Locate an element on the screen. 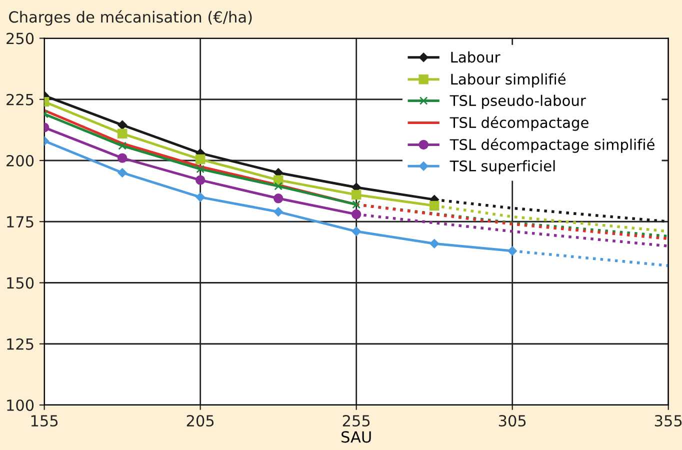  x-tick-label: 255 is located at coordinates (356, 420).